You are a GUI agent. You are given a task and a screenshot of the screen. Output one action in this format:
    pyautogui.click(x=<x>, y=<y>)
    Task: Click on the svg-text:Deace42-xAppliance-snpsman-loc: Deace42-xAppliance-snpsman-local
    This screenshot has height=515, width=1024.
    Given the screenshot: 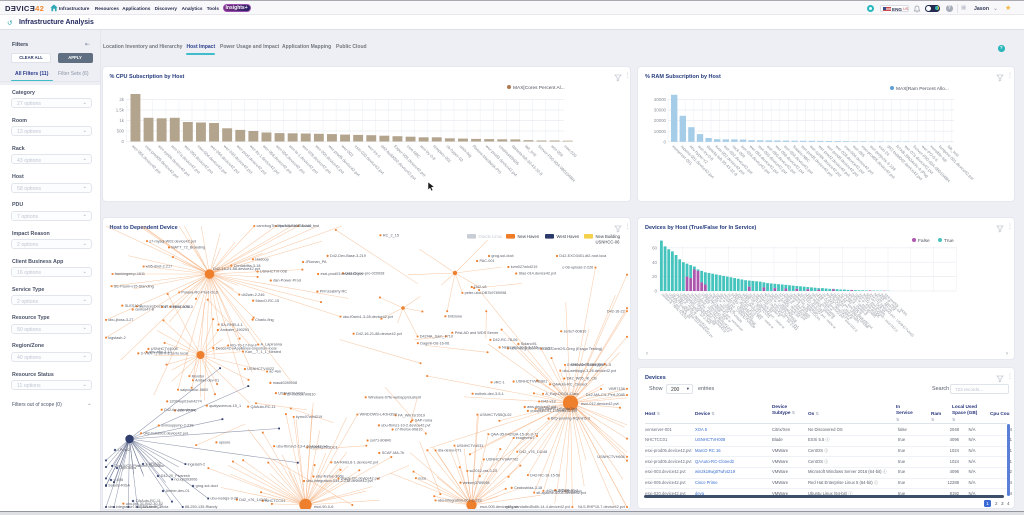 What is the action you would take?
    pyautogui.click(x=245, y=348)
    